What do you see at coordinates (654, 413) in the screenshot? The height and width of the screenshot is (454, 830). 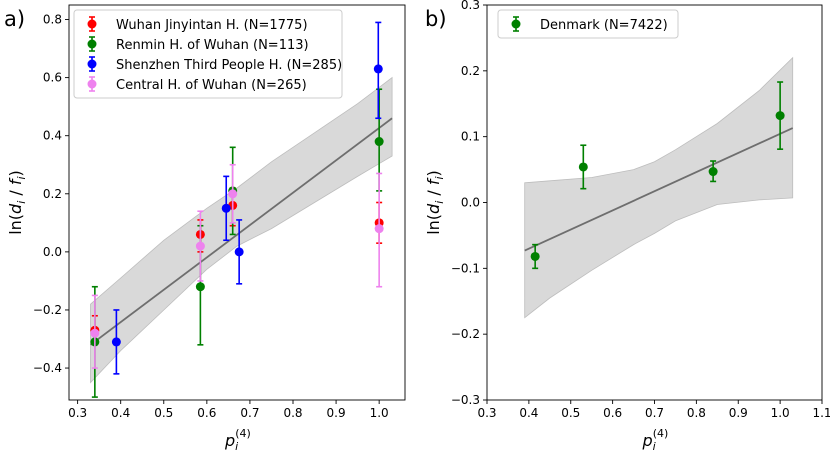 I see `panel-b-x-tick-label: 0.7` at bounding box center [654, 413].